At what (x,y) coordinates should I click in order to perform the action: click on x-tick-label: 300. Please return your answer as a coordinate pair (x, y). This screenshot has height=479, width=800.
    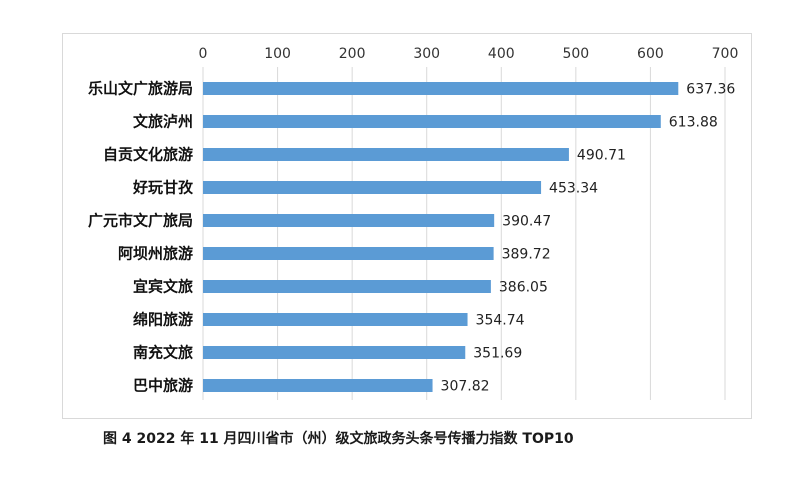
    Looking at the image, I should click on (426, 54).